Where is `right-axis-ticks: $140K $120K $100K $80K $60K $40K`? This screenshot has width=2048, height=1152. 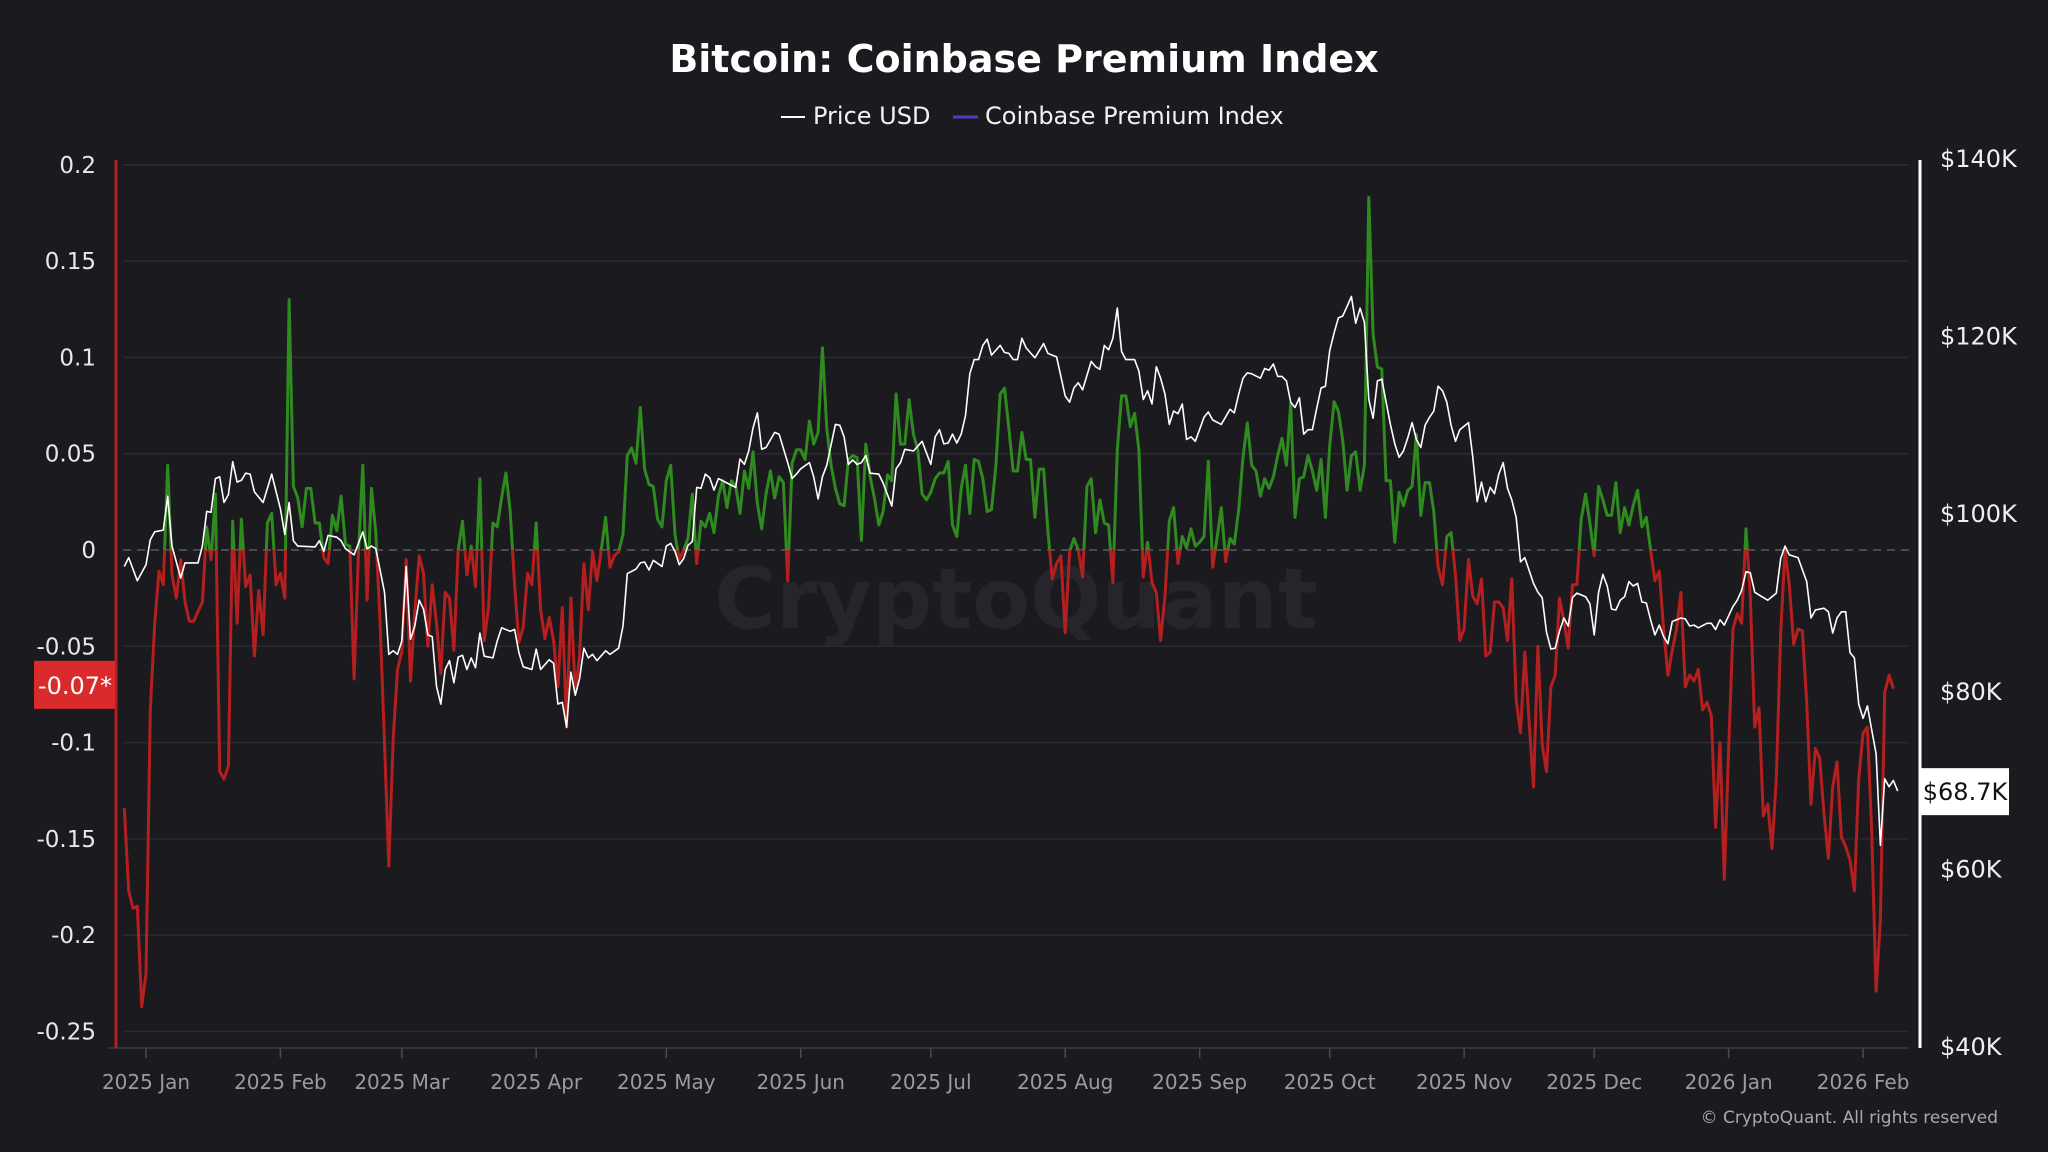 right-axis-ticks: $140K $120K $100K $80K $60K $40K is located at coordinates (1979, 603).